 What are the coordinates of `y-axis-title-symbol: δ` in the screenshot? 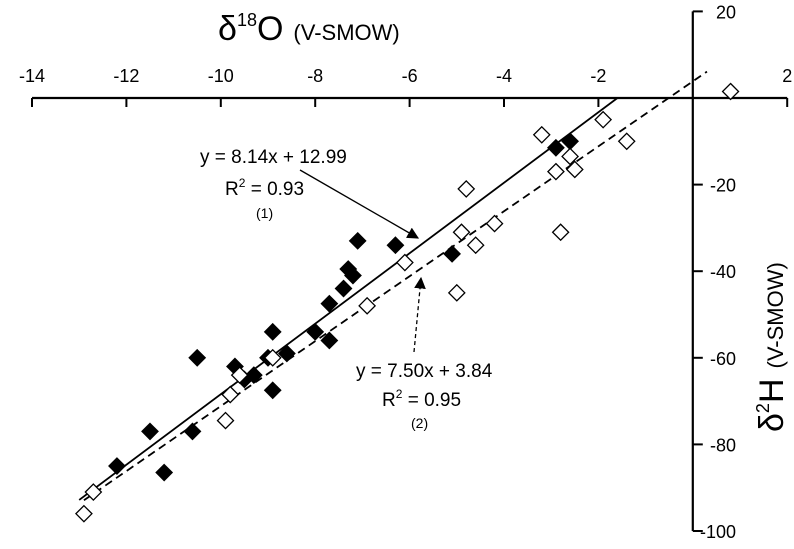 It's located at (772, 422).